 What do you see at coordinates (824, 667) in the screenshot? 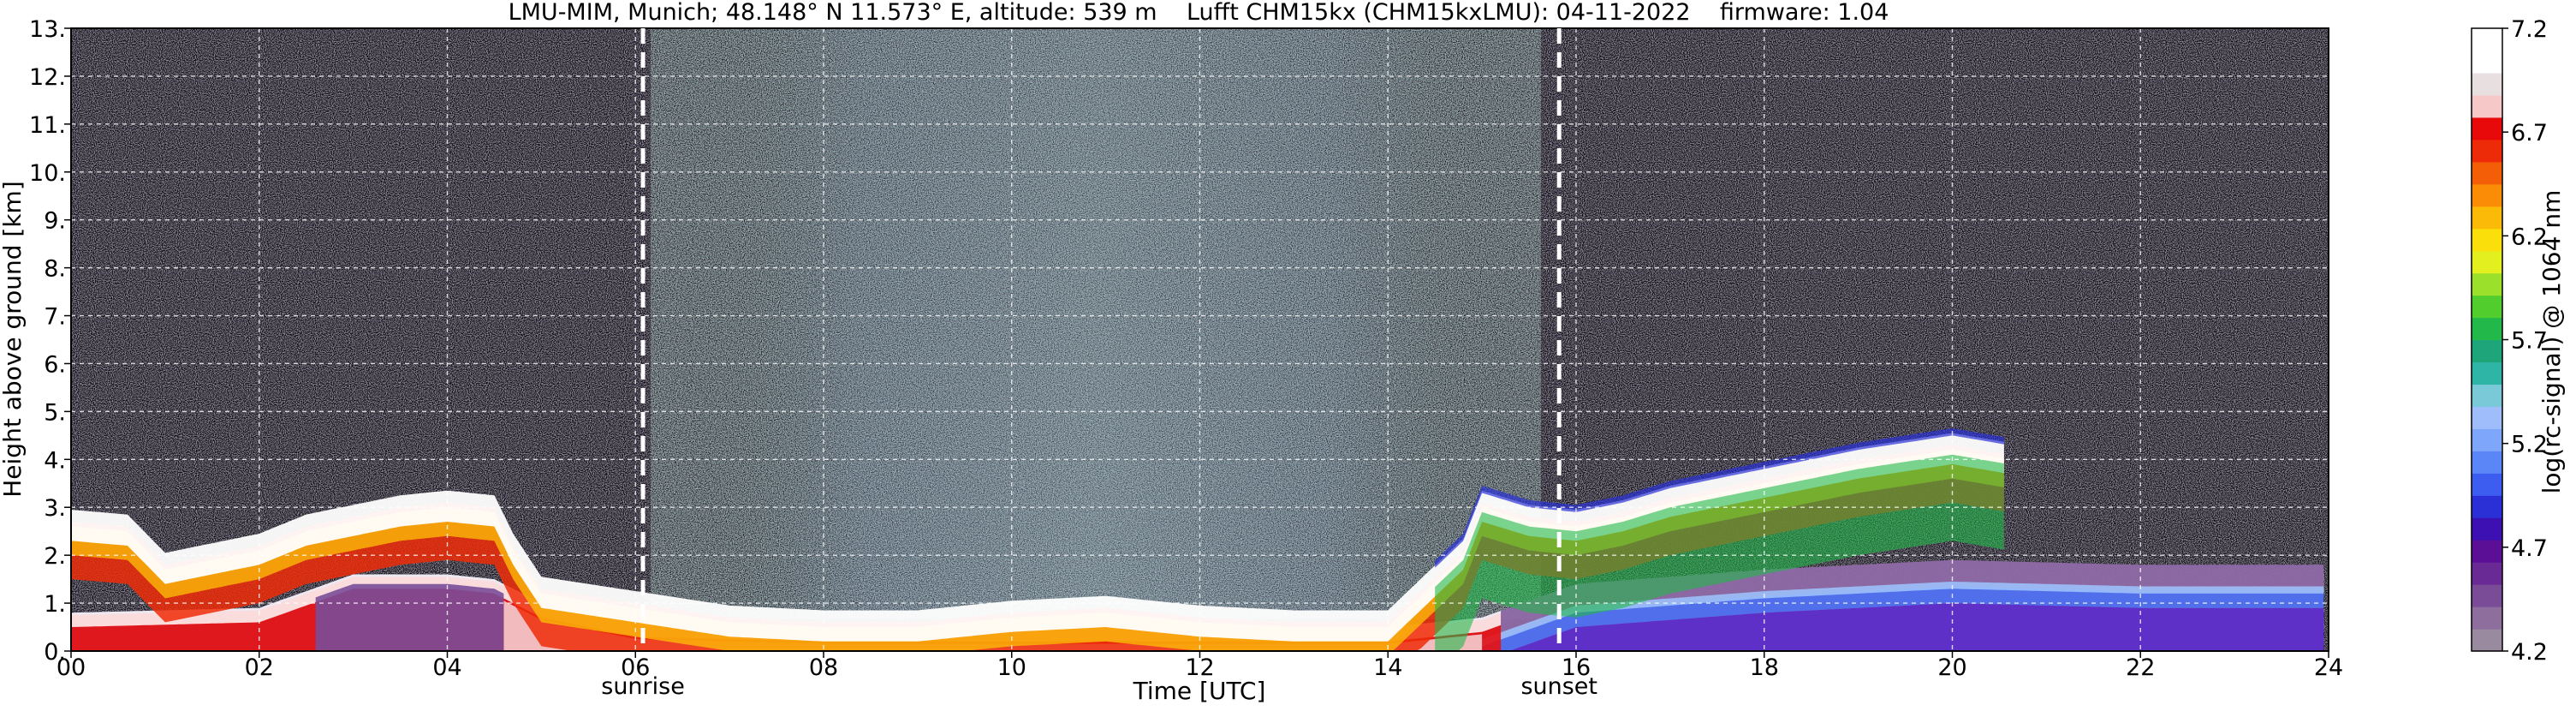
I see `x-tick-label: 08` at bounding box center [824, 667].